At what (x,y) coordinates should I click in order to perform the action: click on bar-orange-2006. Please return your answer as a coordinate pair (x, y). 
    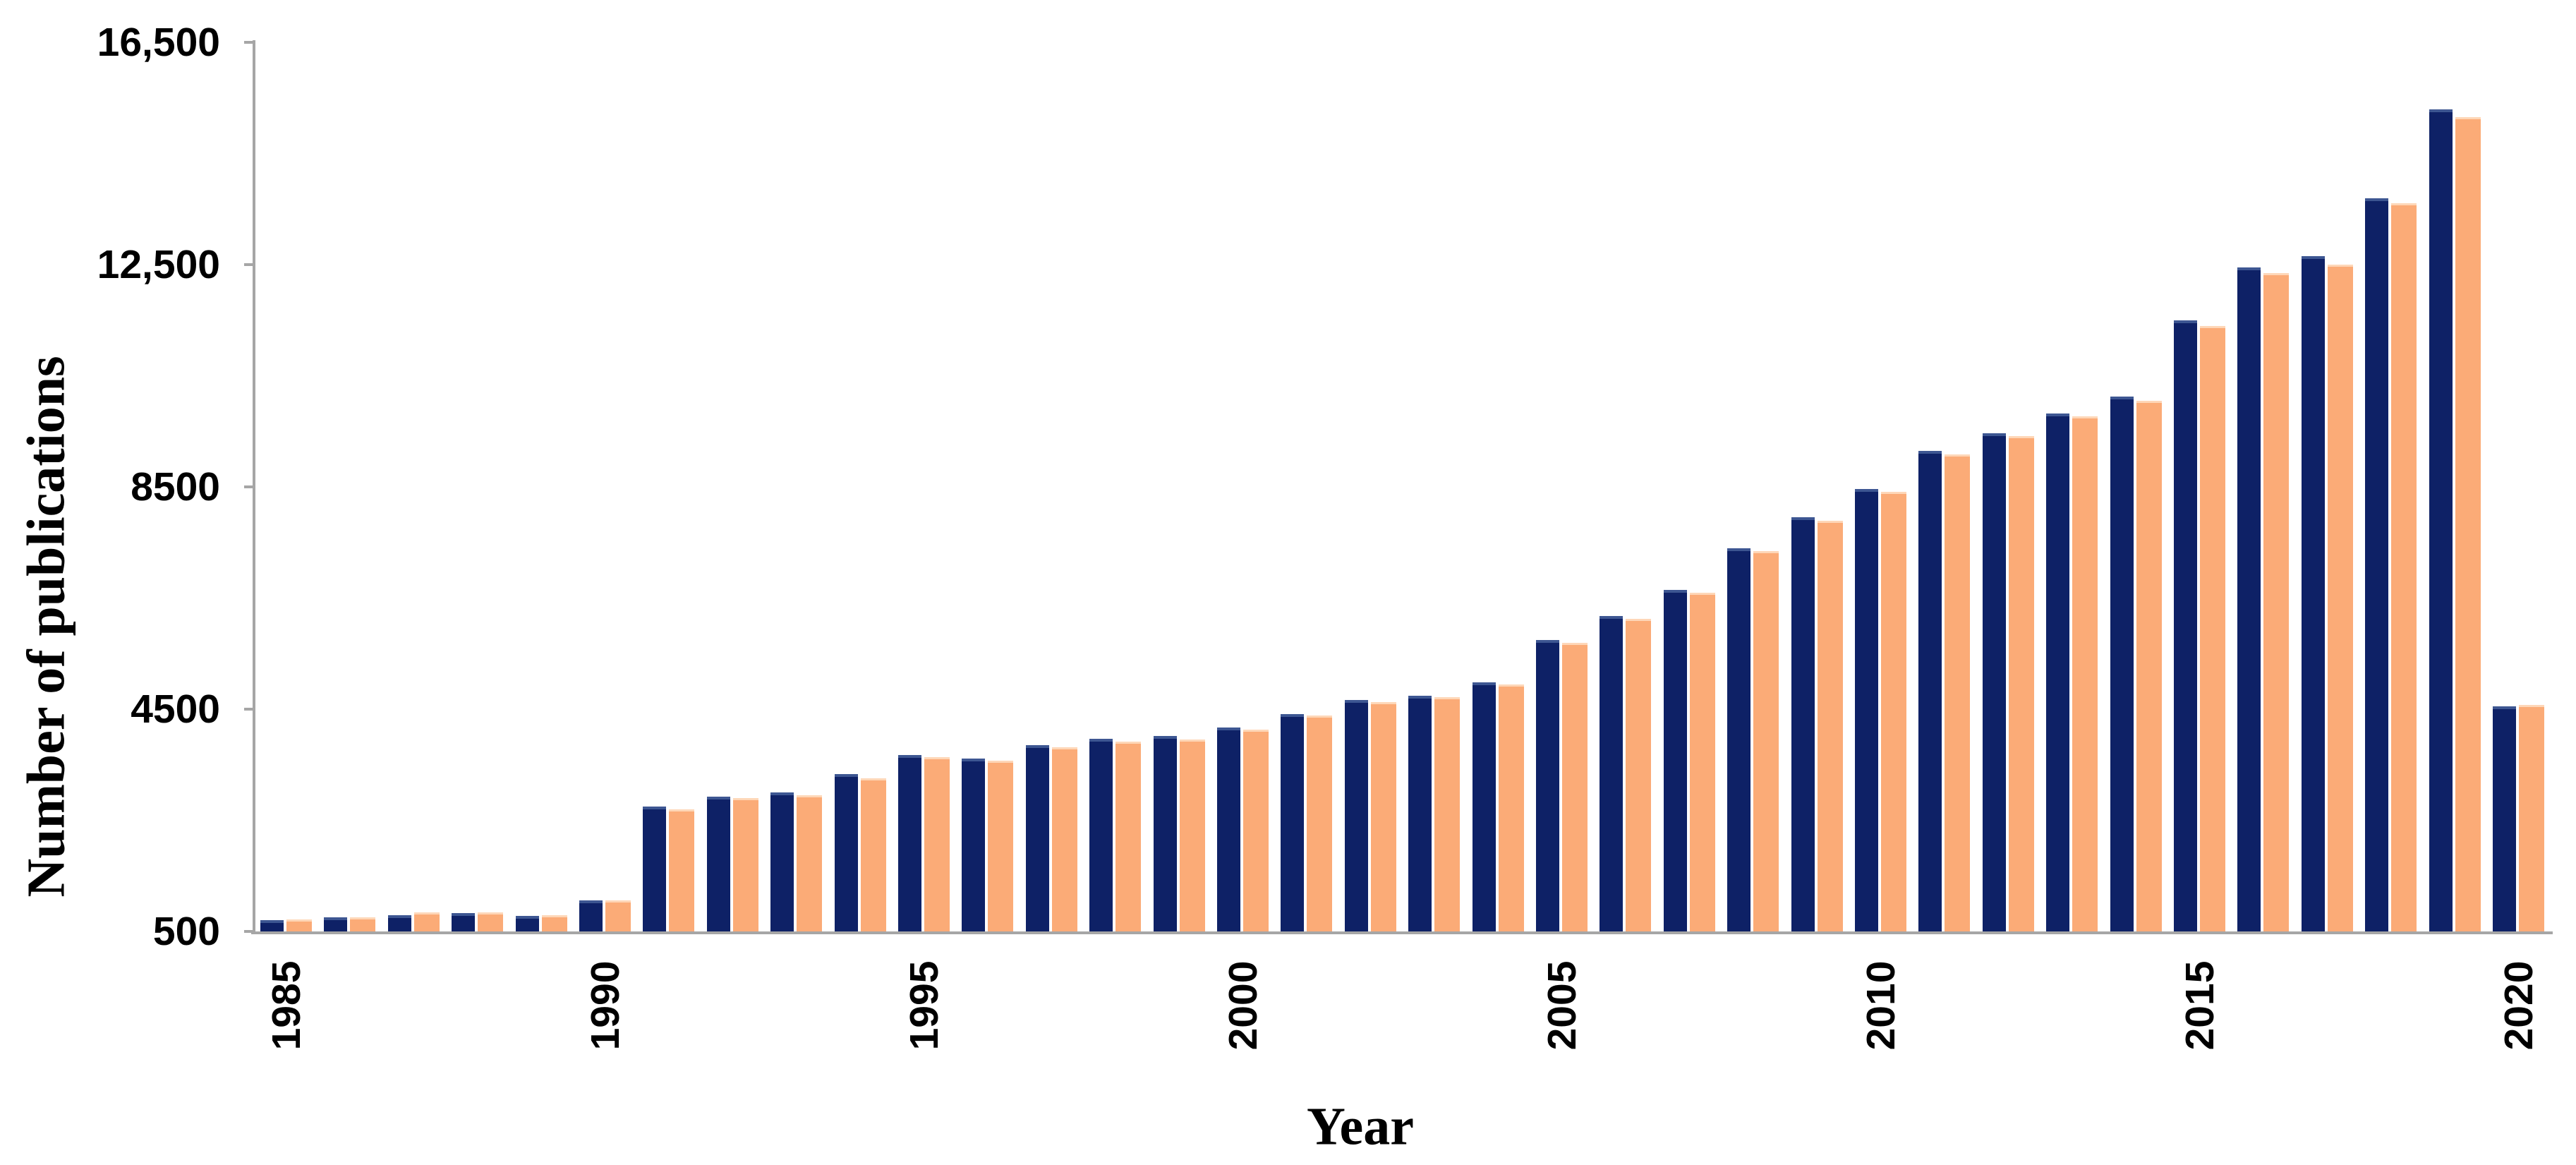
    Looking at the image, I should click on (1639, 774).